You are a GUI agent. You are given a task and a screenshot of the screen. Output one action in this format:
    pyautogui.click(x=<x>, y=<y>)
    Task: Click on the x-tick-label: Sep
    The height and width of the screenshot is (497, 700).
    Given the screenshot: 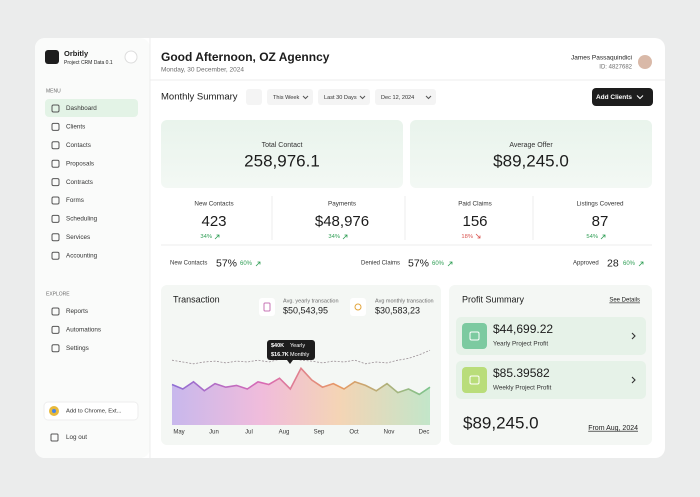 What is the action you would take?
    pyautogui.click(x=319, y=433)
    